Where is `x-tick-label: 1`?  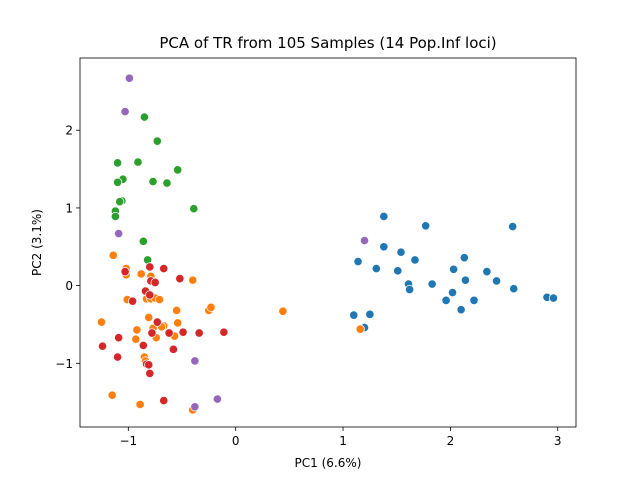
x-tick-label: 1 is located at coordinates (343, 441).